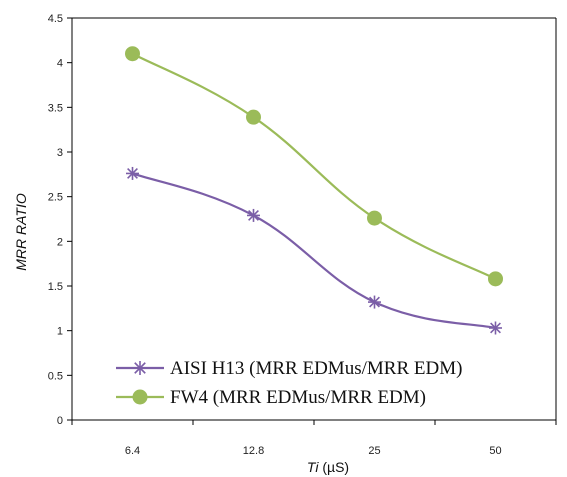  I want to click on legend-item: FW4 (MRR EDMus/MRR EDM), so click(271, 397).